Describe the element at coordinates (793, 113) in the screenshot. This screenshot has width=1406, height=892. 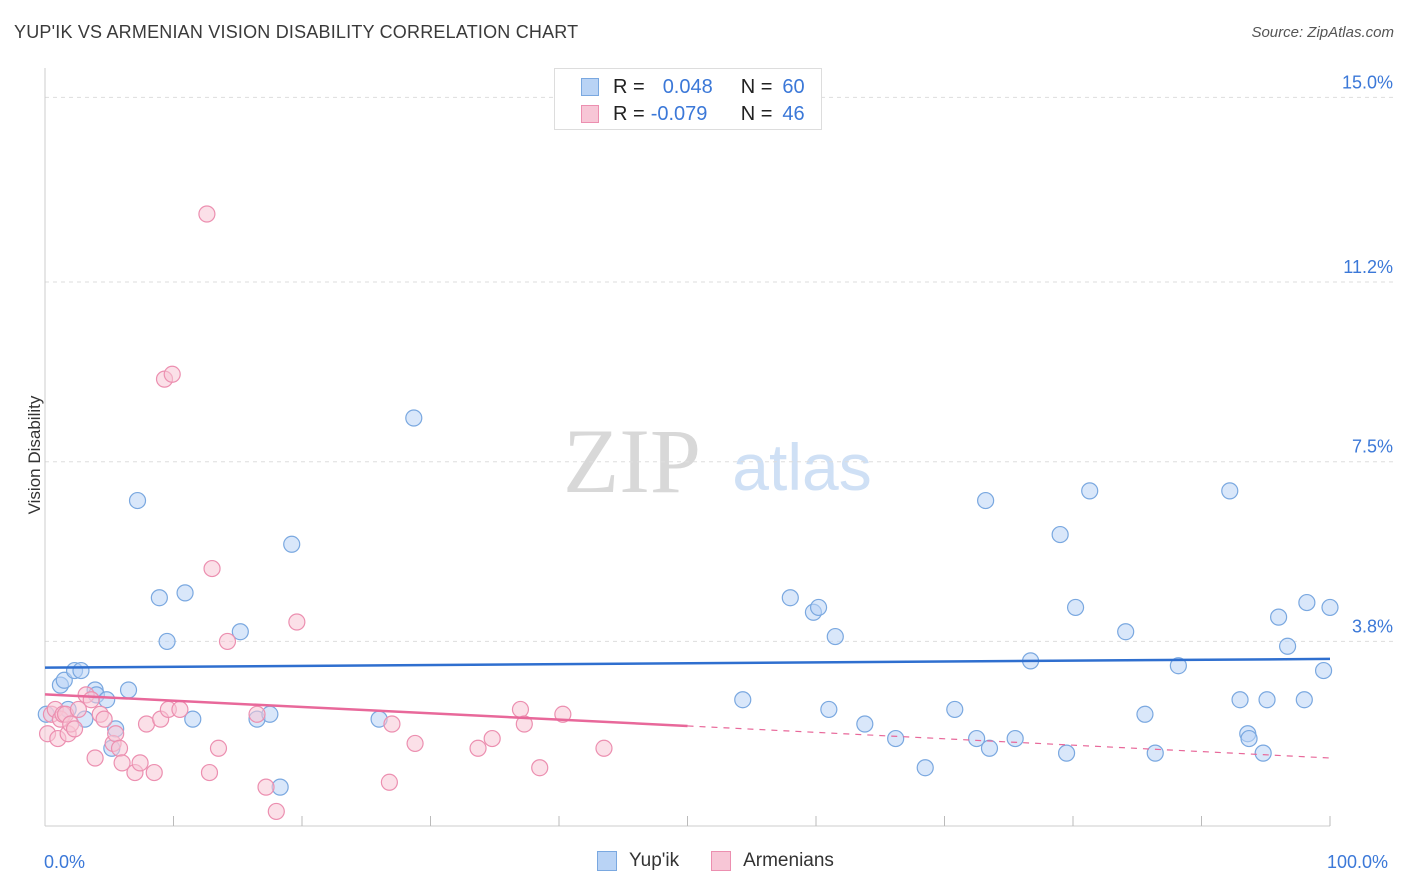
I see `n-value: 46` at that location.